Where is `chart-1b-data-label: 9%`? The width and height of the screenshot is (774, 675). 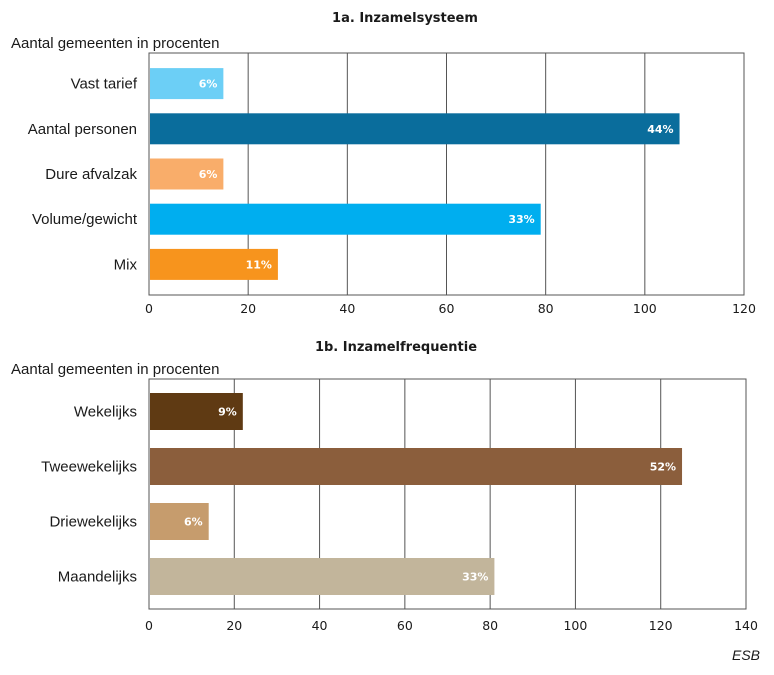 chart-1b-data-label: 9% is located at coordinates (227, 412).